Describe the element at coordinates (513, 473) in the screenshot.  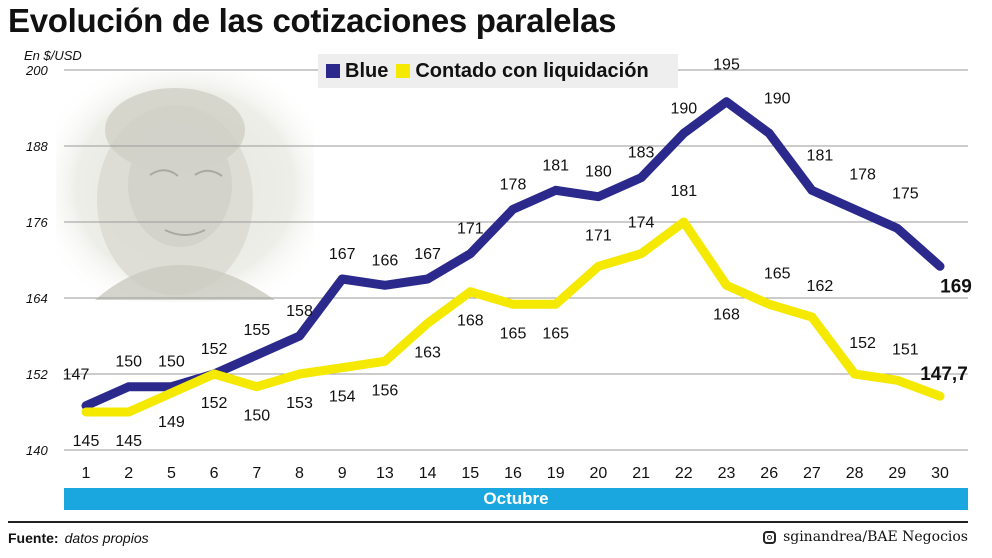
I see `x-tick-label: 16` at that location.